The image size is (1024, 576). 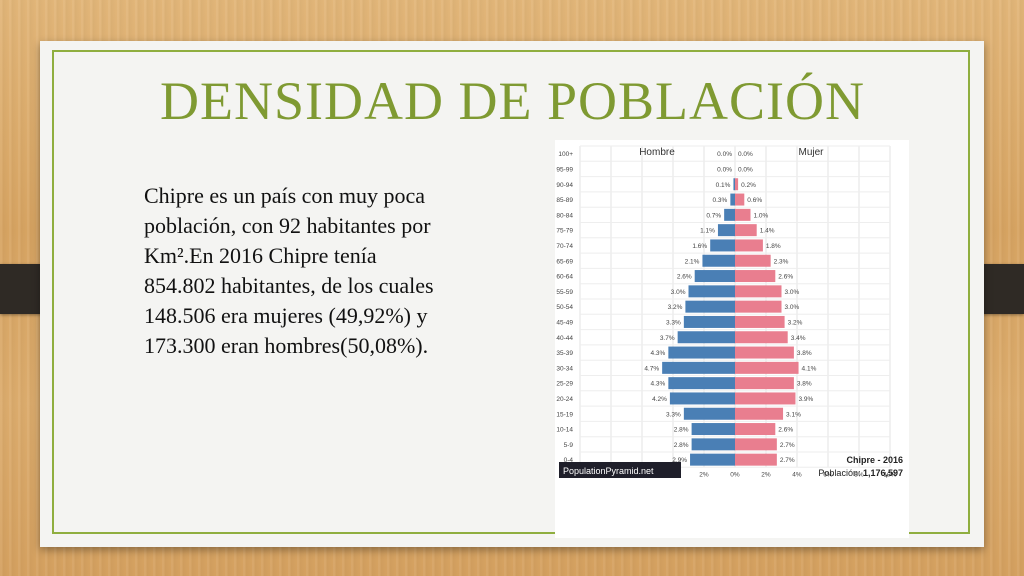 I want to click on legend-mujer: Mujer, so click(x=811, y=152).